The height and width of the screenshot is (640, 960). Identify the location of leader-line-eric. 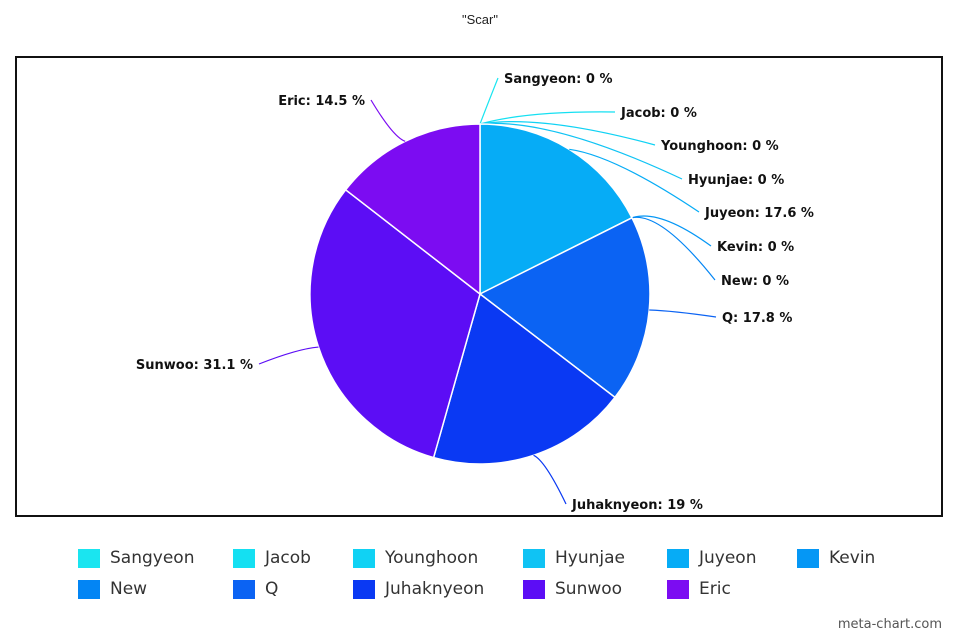
(388, 120).